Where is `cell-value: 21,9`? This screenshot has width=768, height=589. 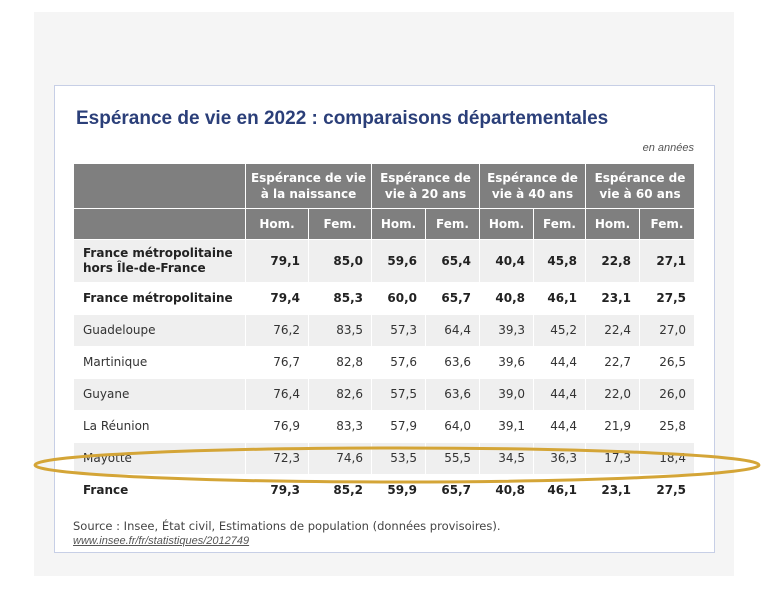 cell-value: 21,9 is located at coordinates (612, 426).